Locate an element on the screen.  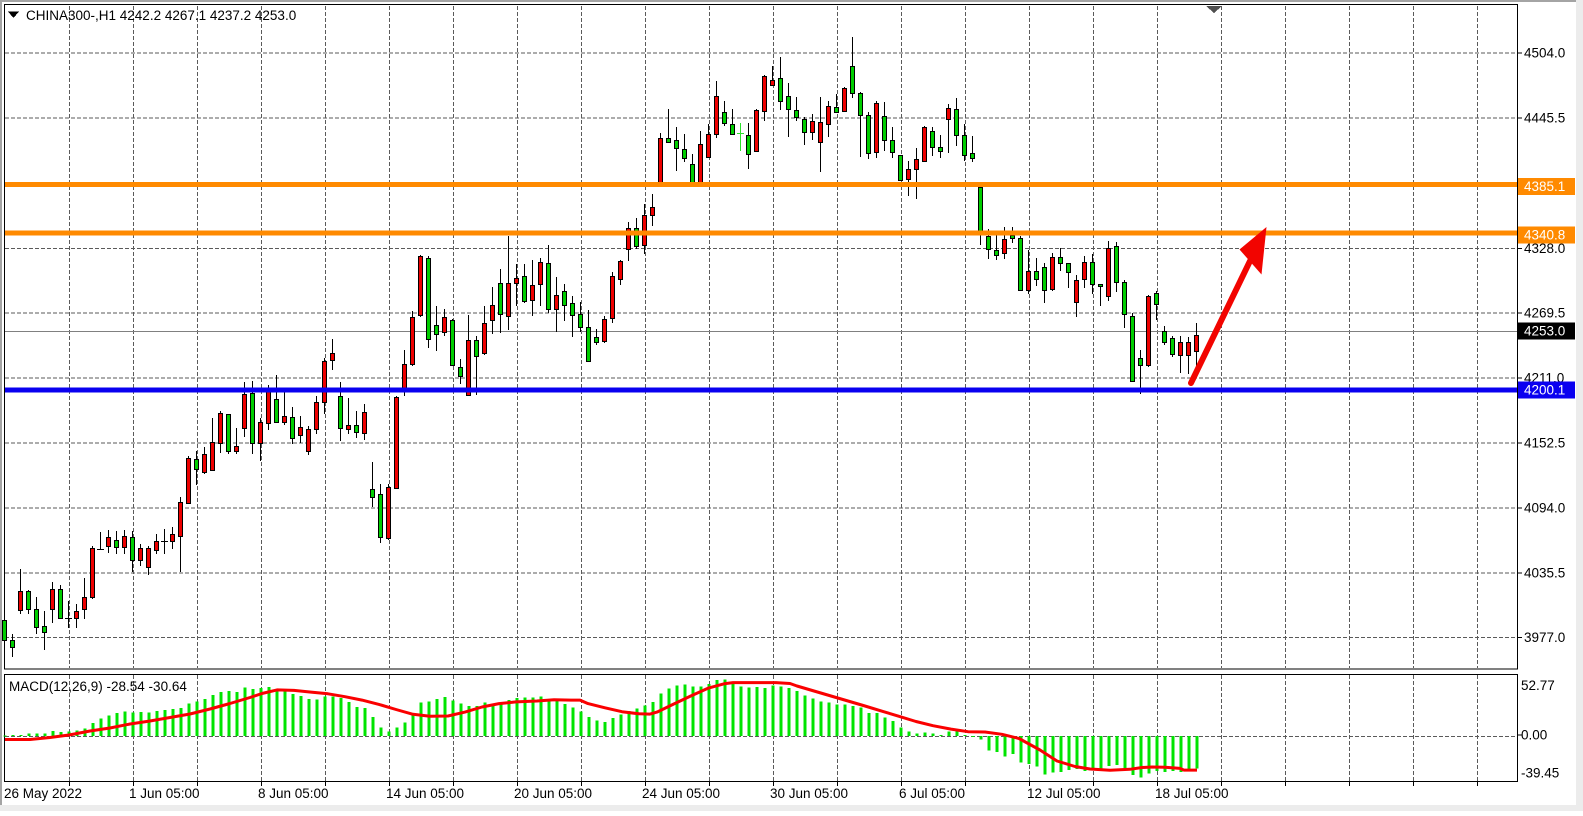
svg-text: 30 Jun 05:00 is located at coordinates (809, 793).